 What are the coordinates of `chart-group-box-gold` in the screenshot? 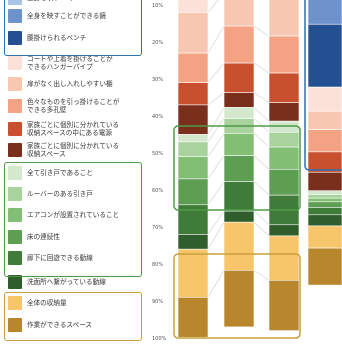 It's located at (237, 296).